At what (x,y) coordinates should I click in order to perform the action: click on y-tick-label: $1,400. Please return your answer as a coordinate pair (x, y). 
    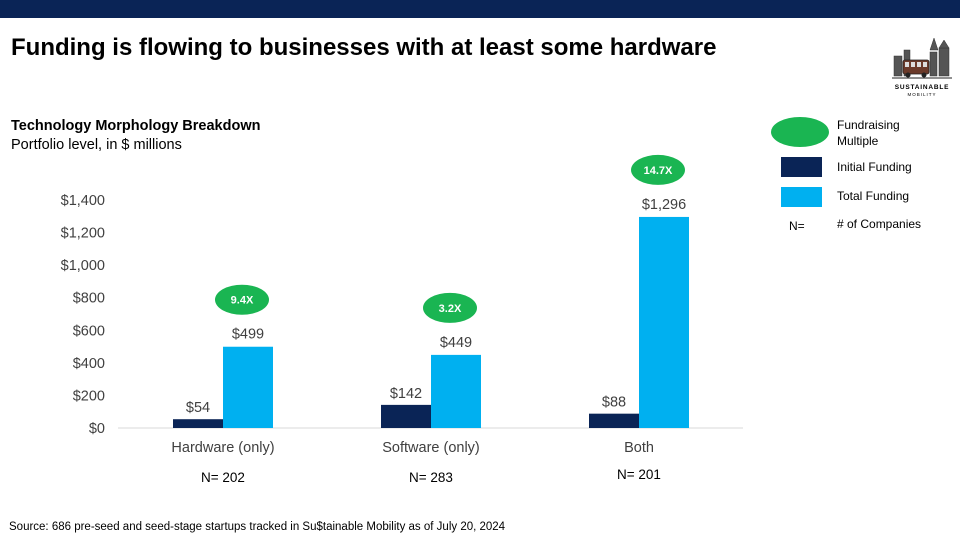
    Looking at the image, I should click on (83, 201).